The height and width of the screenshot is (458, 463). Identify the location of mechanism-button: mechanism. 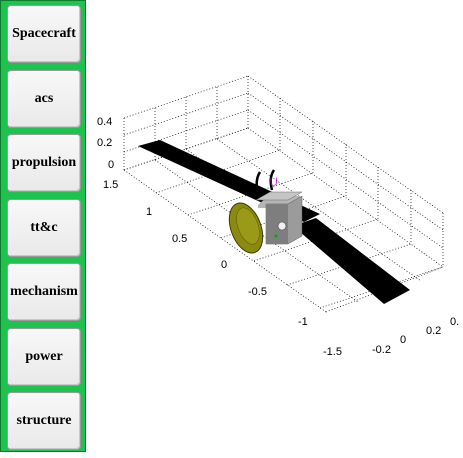
(44, 292).